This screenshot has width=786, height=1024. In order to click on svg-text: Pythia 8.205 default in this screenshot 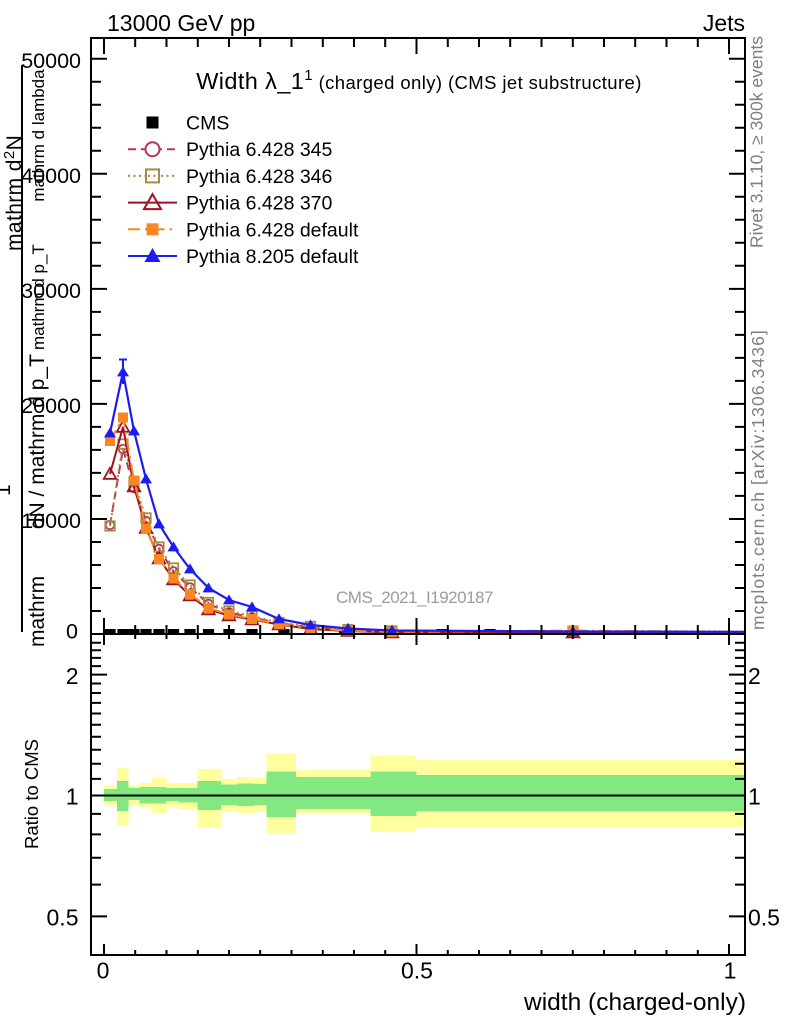, I will do `click(272, 257)`.